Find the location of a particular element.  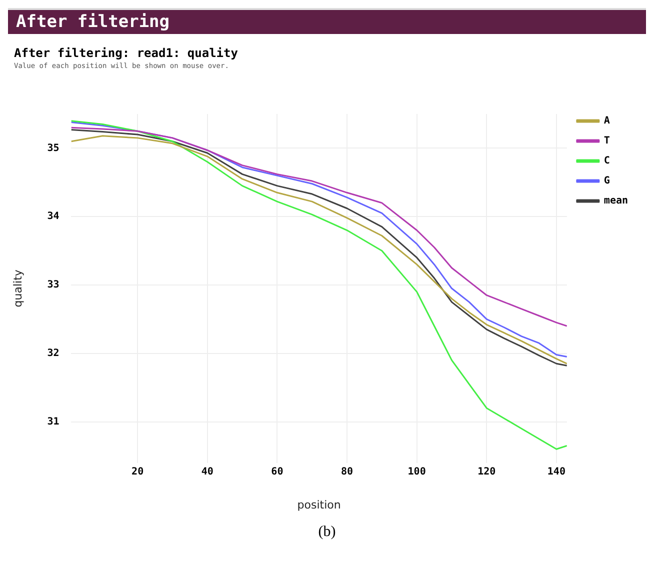

legend-label: T is located at coordinates (607, 141).